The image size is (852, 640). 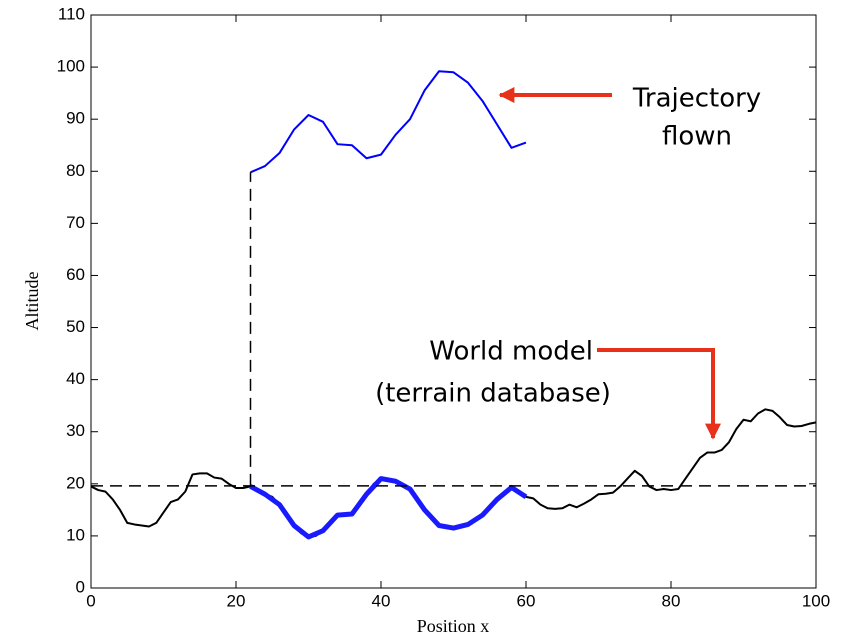 I want to click on y-tick-label: 50, so click(x=75, y=326).